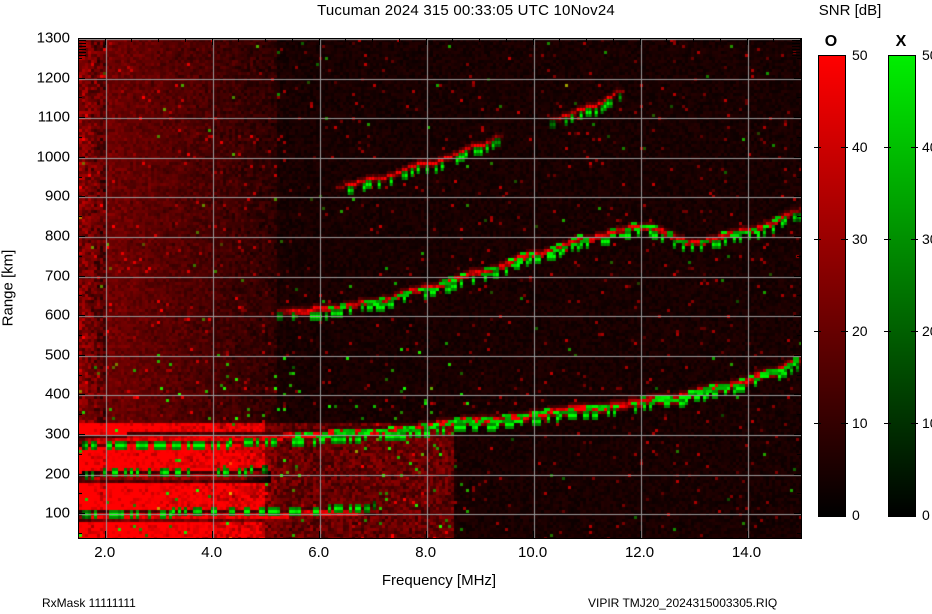 The image size is (932, 614). Describe the element at coordinates (89, 603) in the screenshot. I see `rxmask-label: RxMask 11111111` at that location.